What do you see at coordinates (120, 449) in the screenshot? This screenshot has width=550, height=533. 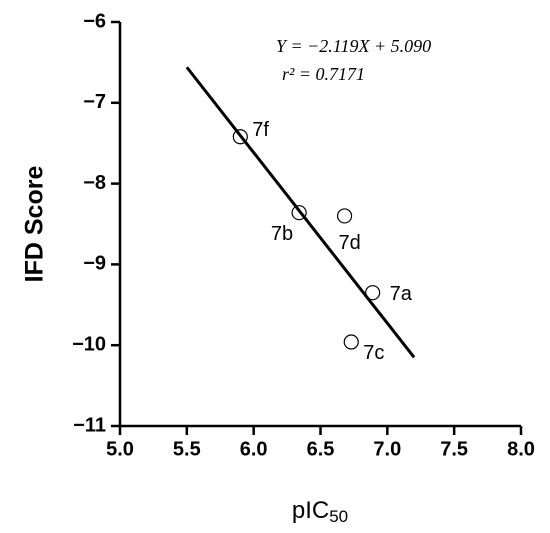 I see `x-tick-label: 5.0` at bounding box center [120, 449].